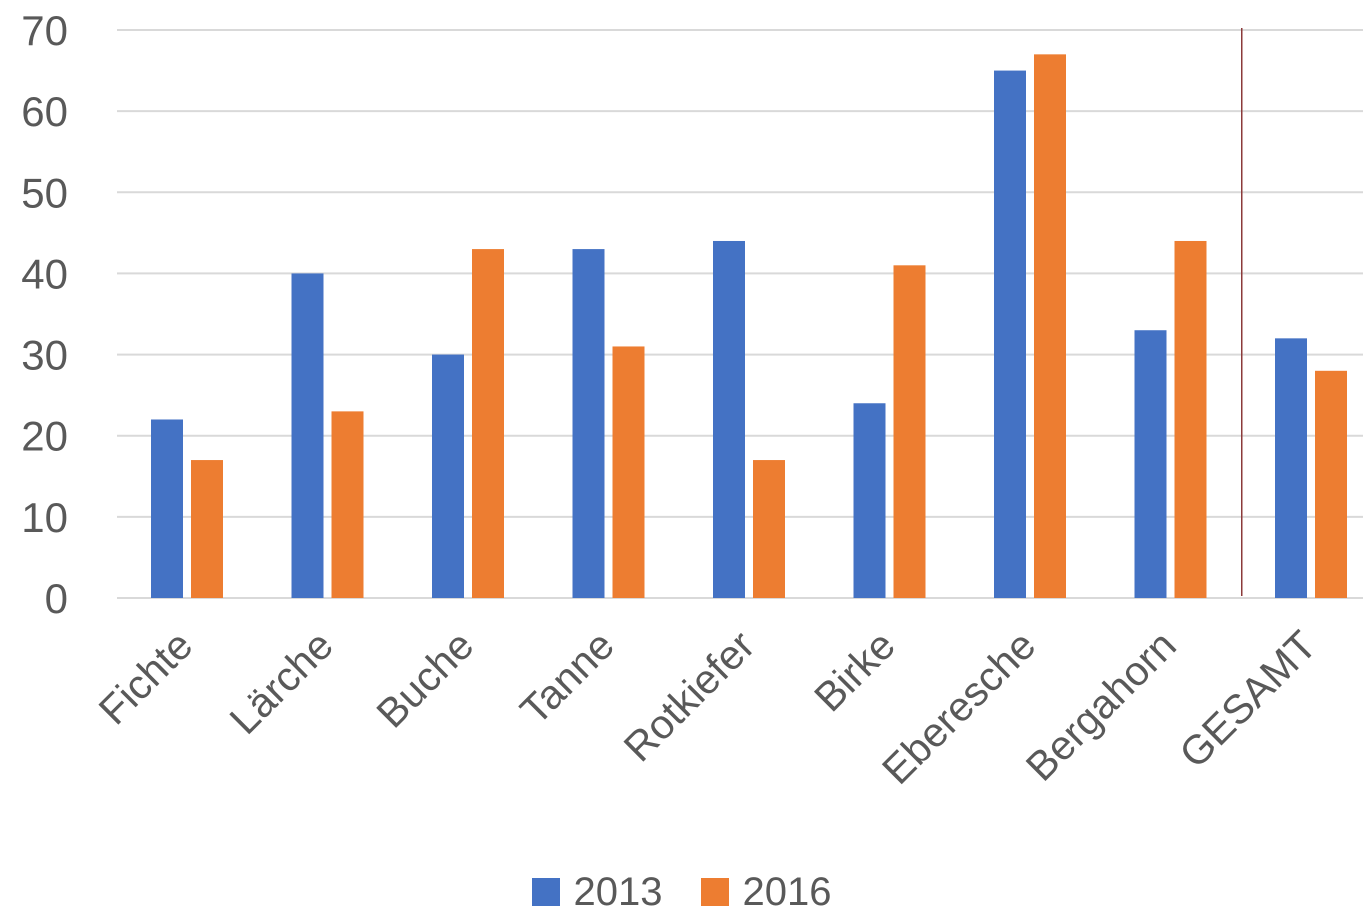  I want to click on bar-fichte-2016, so click(207, 529).